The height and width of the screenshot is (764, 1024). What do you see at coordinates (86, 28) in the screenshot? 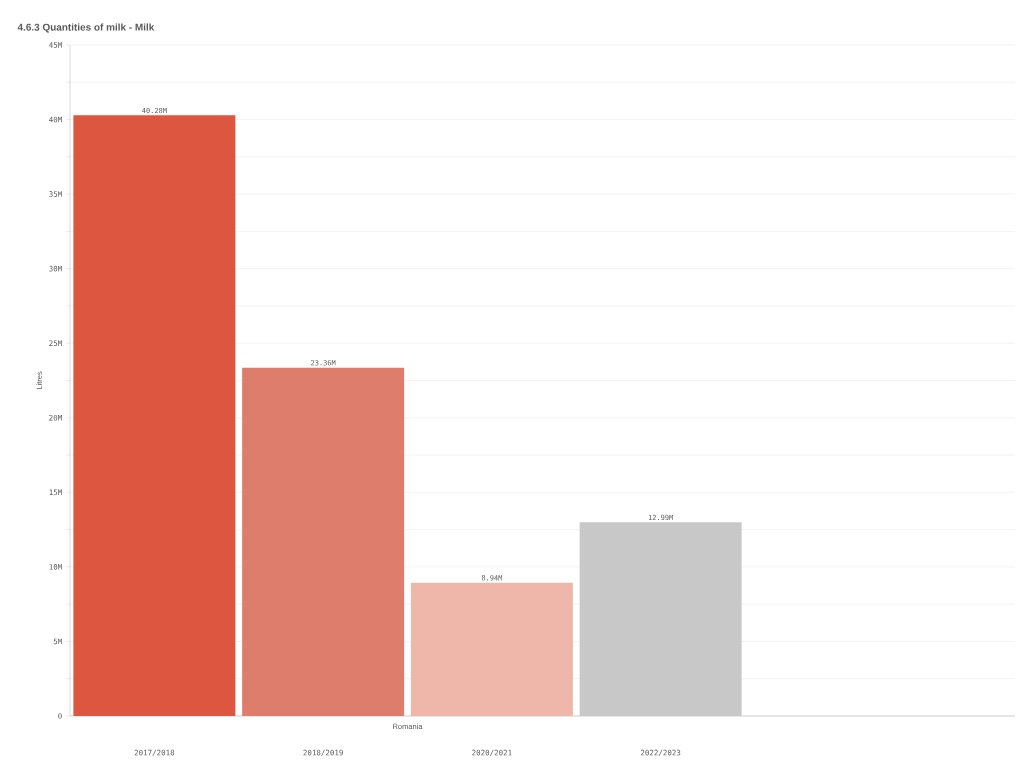
I see `chart-title: 4.6.3 Quantities of milk - Milk` at bounding box center [86, 28].